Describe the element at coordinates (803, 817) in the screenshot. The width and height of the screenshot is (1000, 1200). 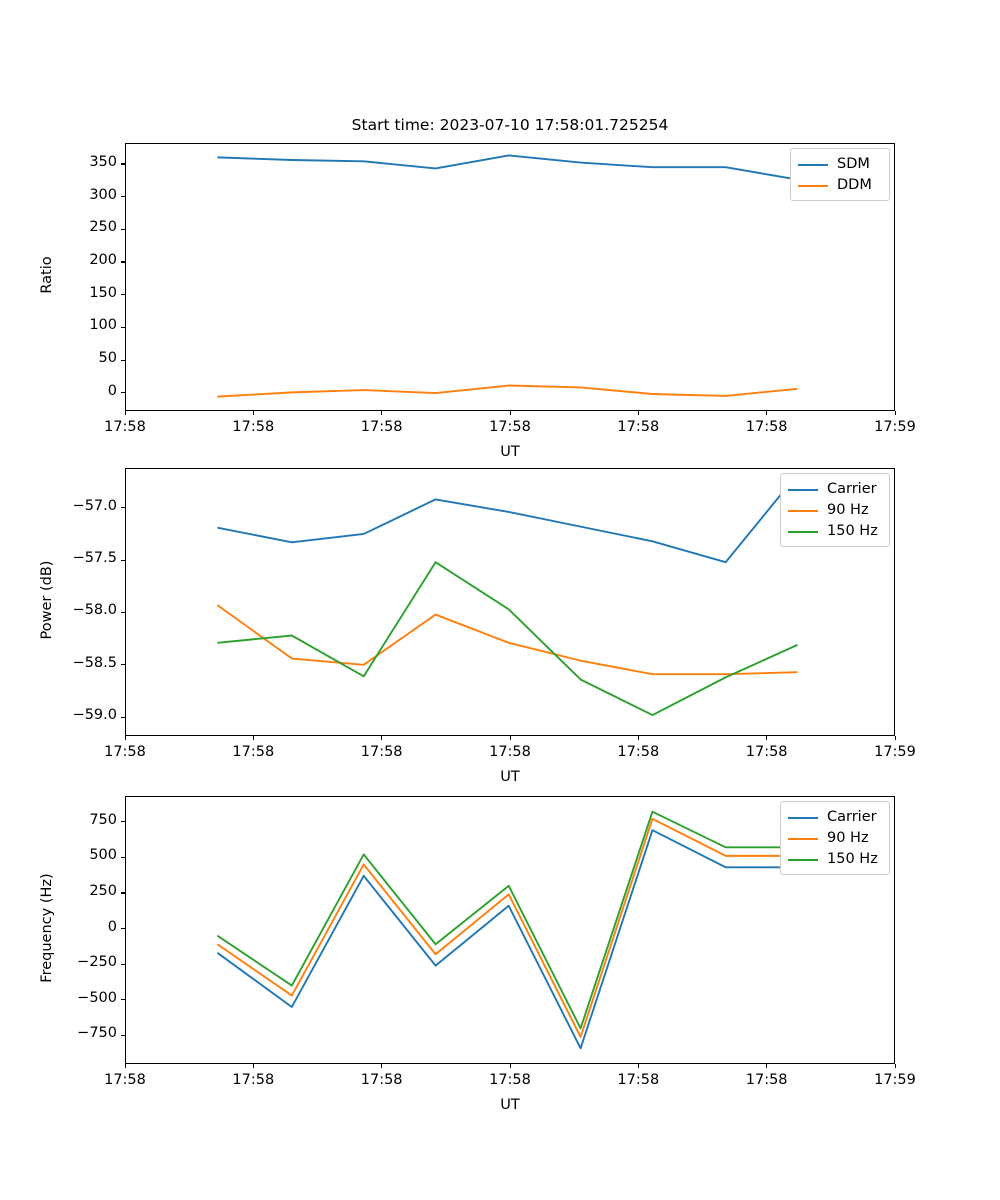
I see `legend-swatch-carrier` at that location.